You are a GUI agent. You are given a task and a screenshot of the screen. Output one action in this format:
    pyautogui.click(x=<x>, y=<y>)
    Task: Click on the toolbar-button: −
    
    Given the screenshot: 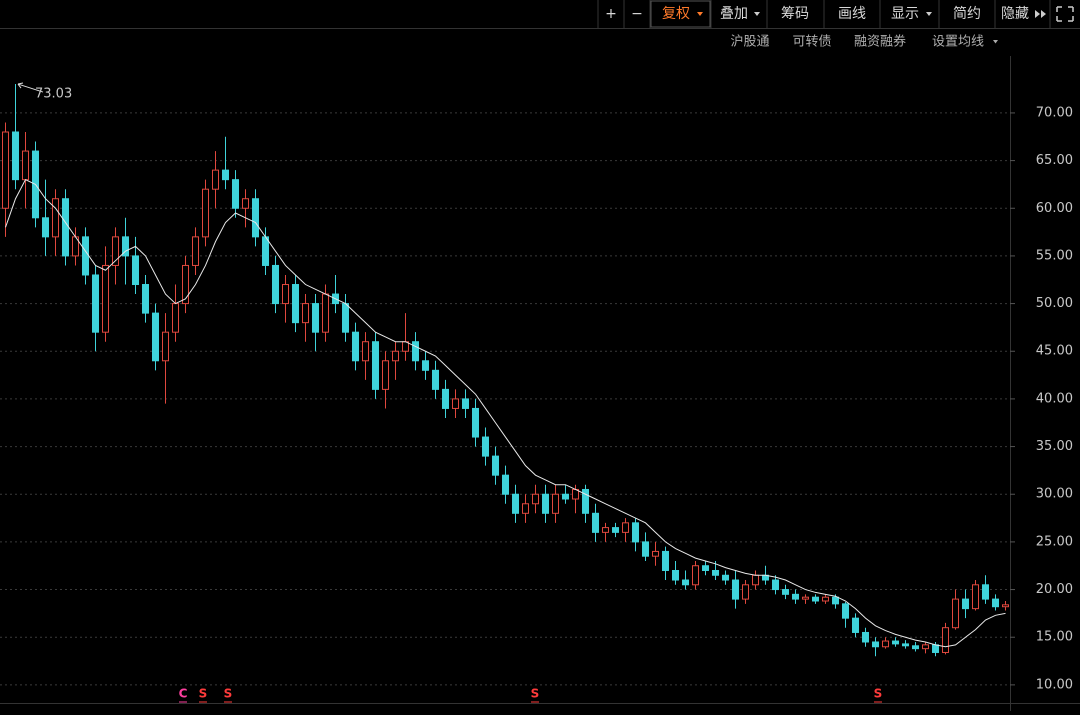 What is the action you would take?
    pyautogui.click(x=637, y=14)
    